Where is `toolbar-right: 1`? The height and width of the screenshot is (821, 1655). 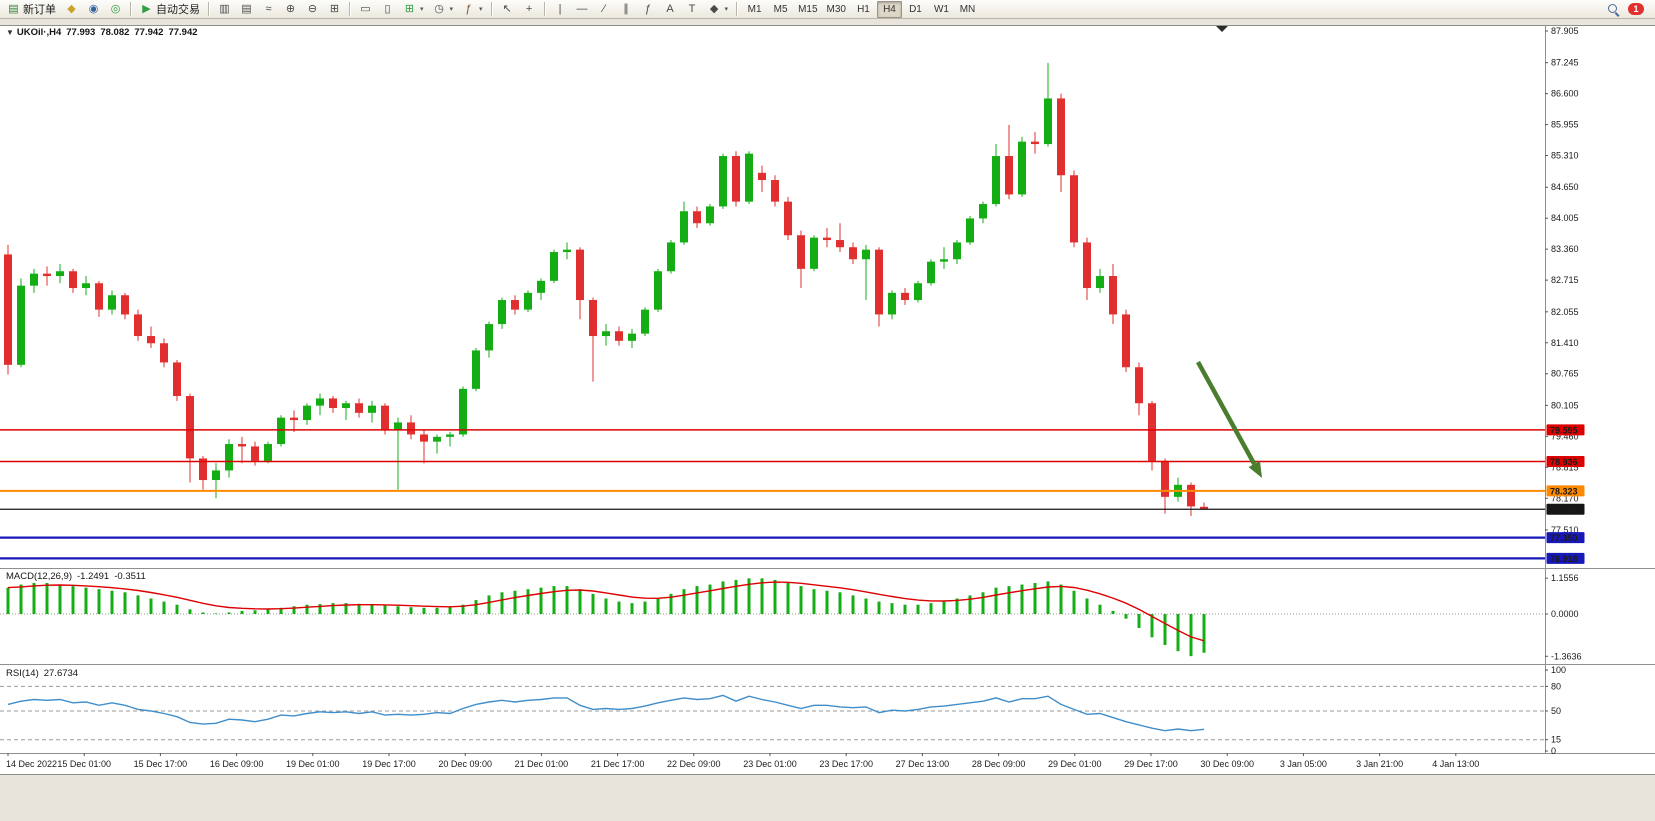 toolbar-right: 1 is located at coordinates (1629, 9).